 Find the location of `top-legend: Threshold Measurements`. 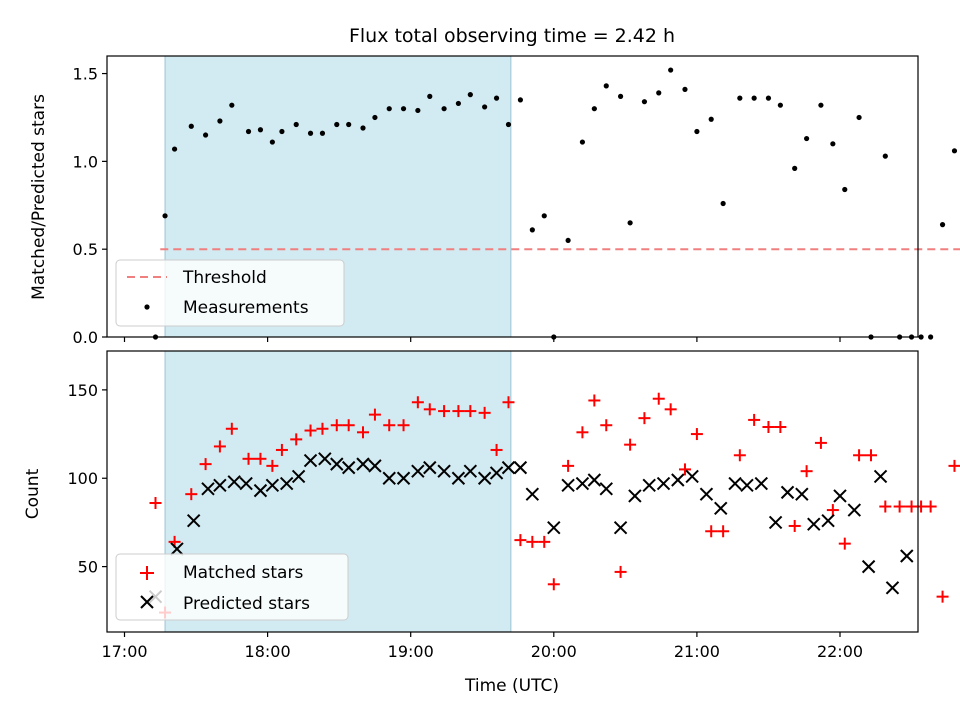

top-legend: Threshold Measurements is located at coordinates (230, 293).